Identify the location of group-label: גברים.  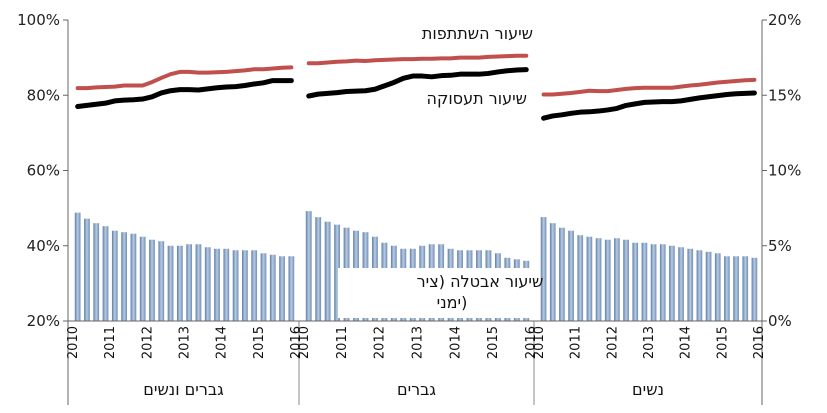
(416, 389).